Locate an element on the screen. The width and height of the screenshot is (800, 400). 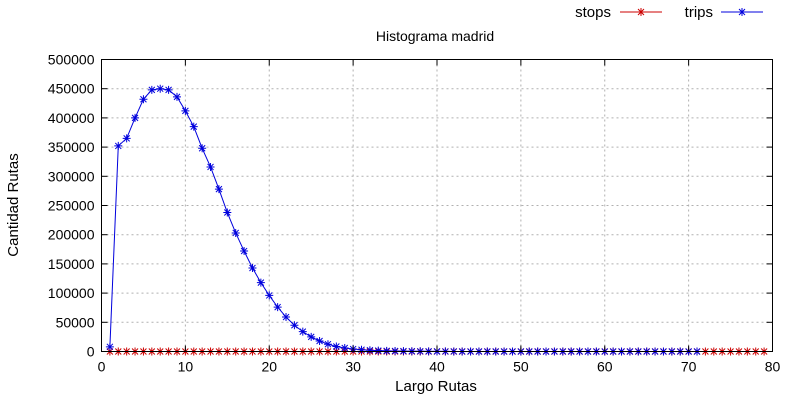
x-tick-label: 10 is located at coordinates (186, 367).